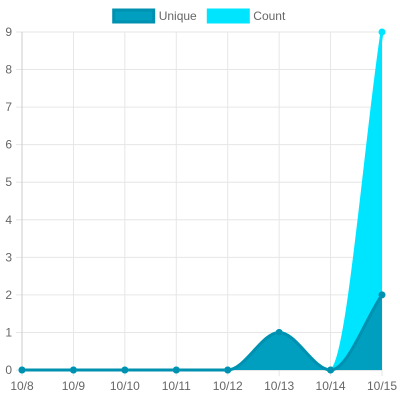 This screenshot has width=400, height=400. What do you see at coordinates (8, 70) in the screenshot?
I see `y-tick-label: 8` at bounding box center [8, 70].